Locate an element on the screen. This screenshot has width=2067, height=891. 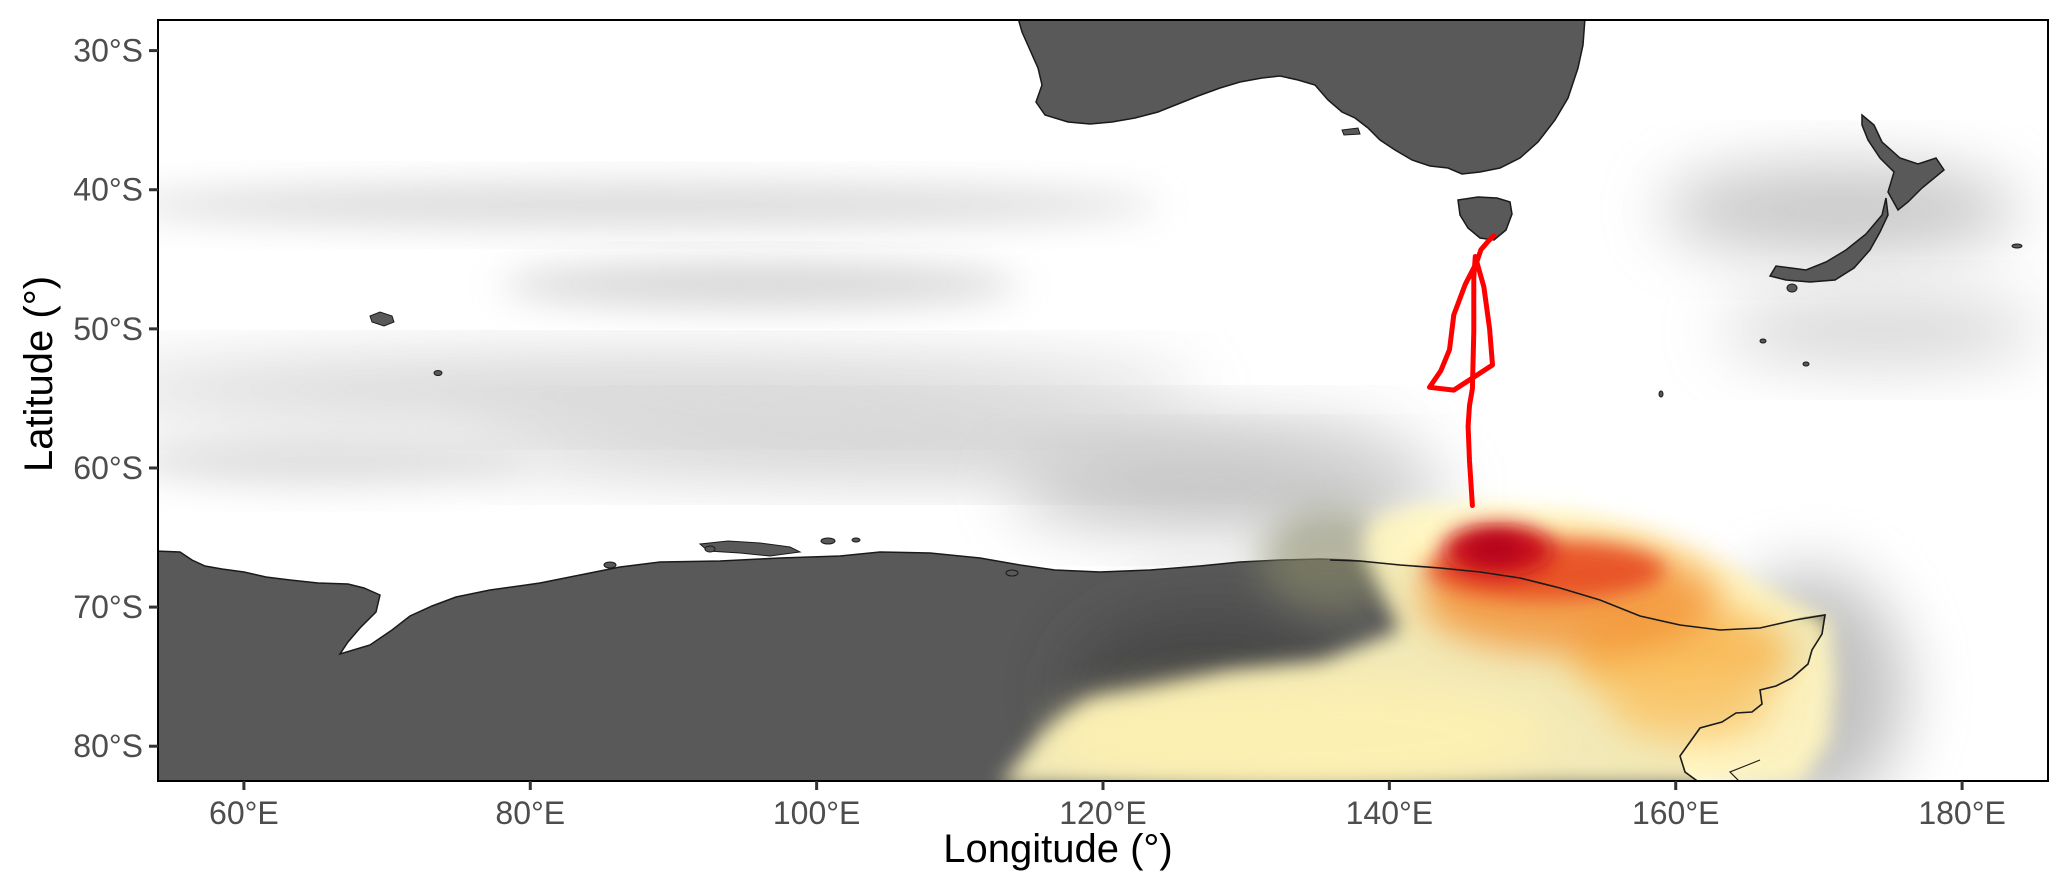
y-axis: 30°S 40°S 50°S 60°S 70°S 80°S is located at coordinates (115, 398).